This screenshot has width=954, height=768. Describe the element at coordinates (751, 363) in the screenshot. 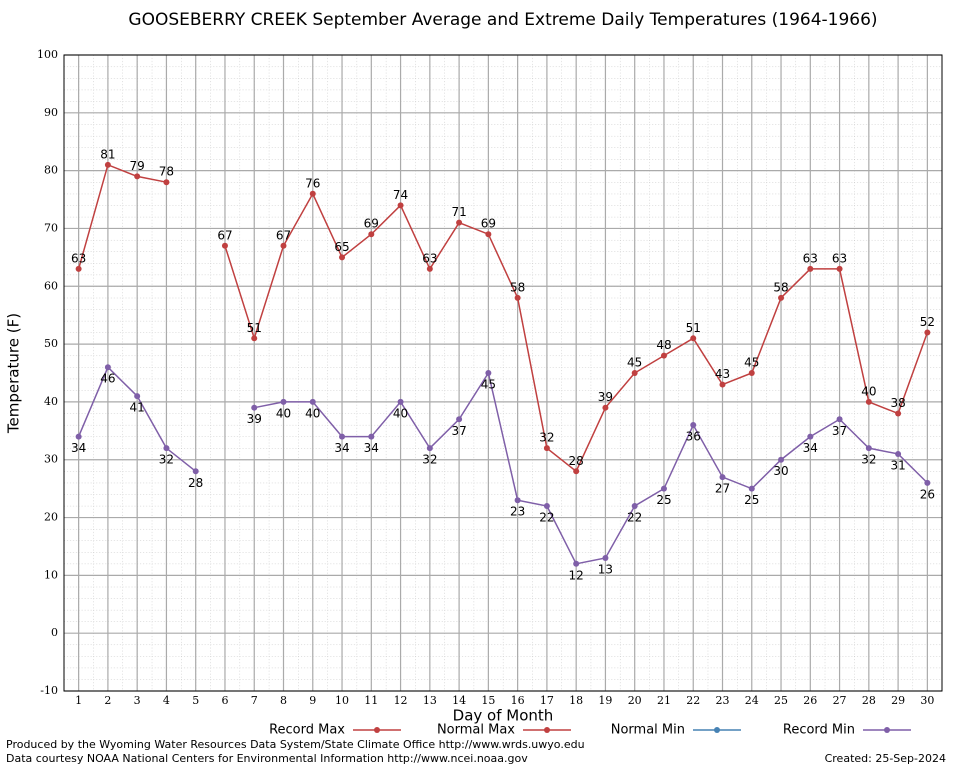

I see `data-label: 45` at that location.